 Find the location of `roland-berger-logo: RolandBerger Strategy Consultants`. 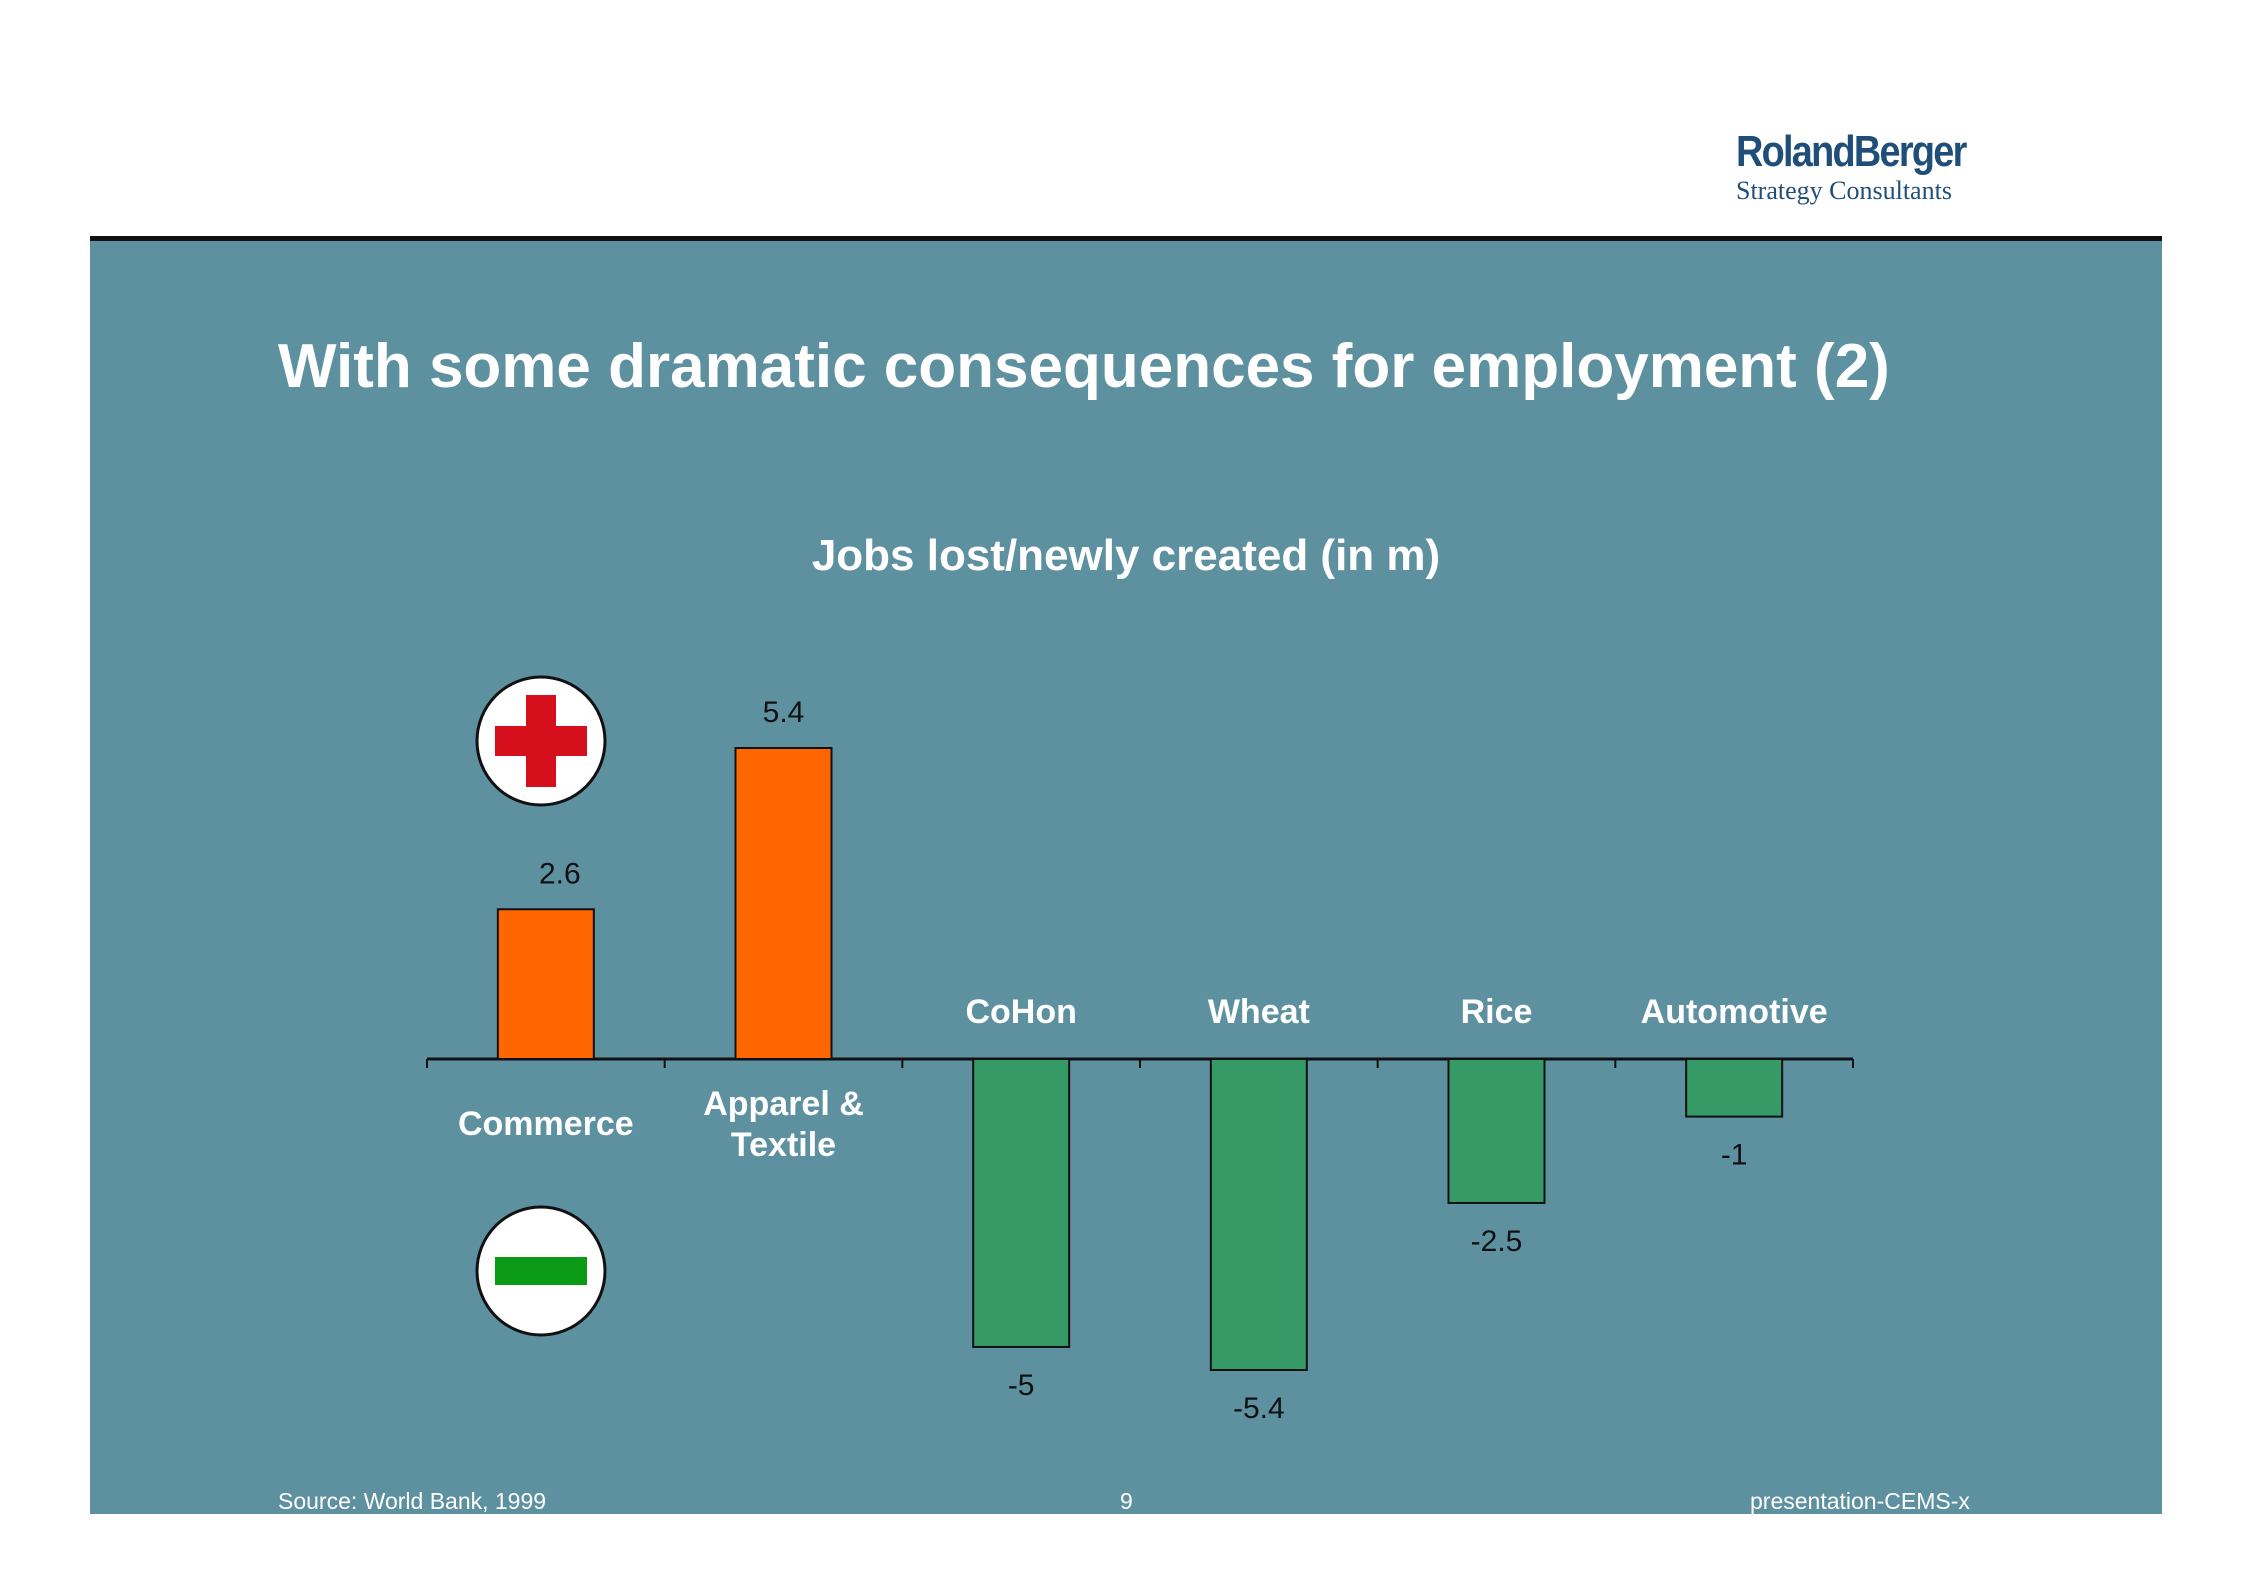

roland-berger-logo: RolandBerger Strategy Consultants is located at coordinates (1856, 168).